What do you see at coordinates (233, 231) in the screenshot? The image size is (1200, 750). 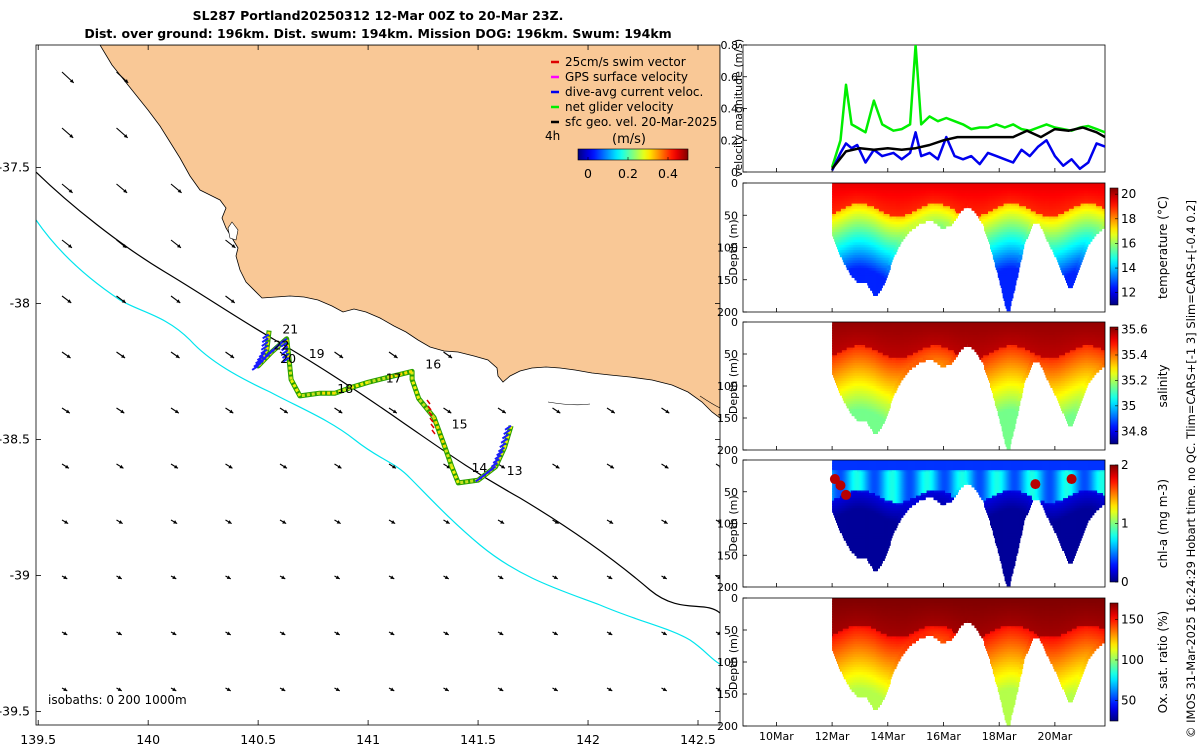 I see `lake-shape` at bounding box center [233, 231].